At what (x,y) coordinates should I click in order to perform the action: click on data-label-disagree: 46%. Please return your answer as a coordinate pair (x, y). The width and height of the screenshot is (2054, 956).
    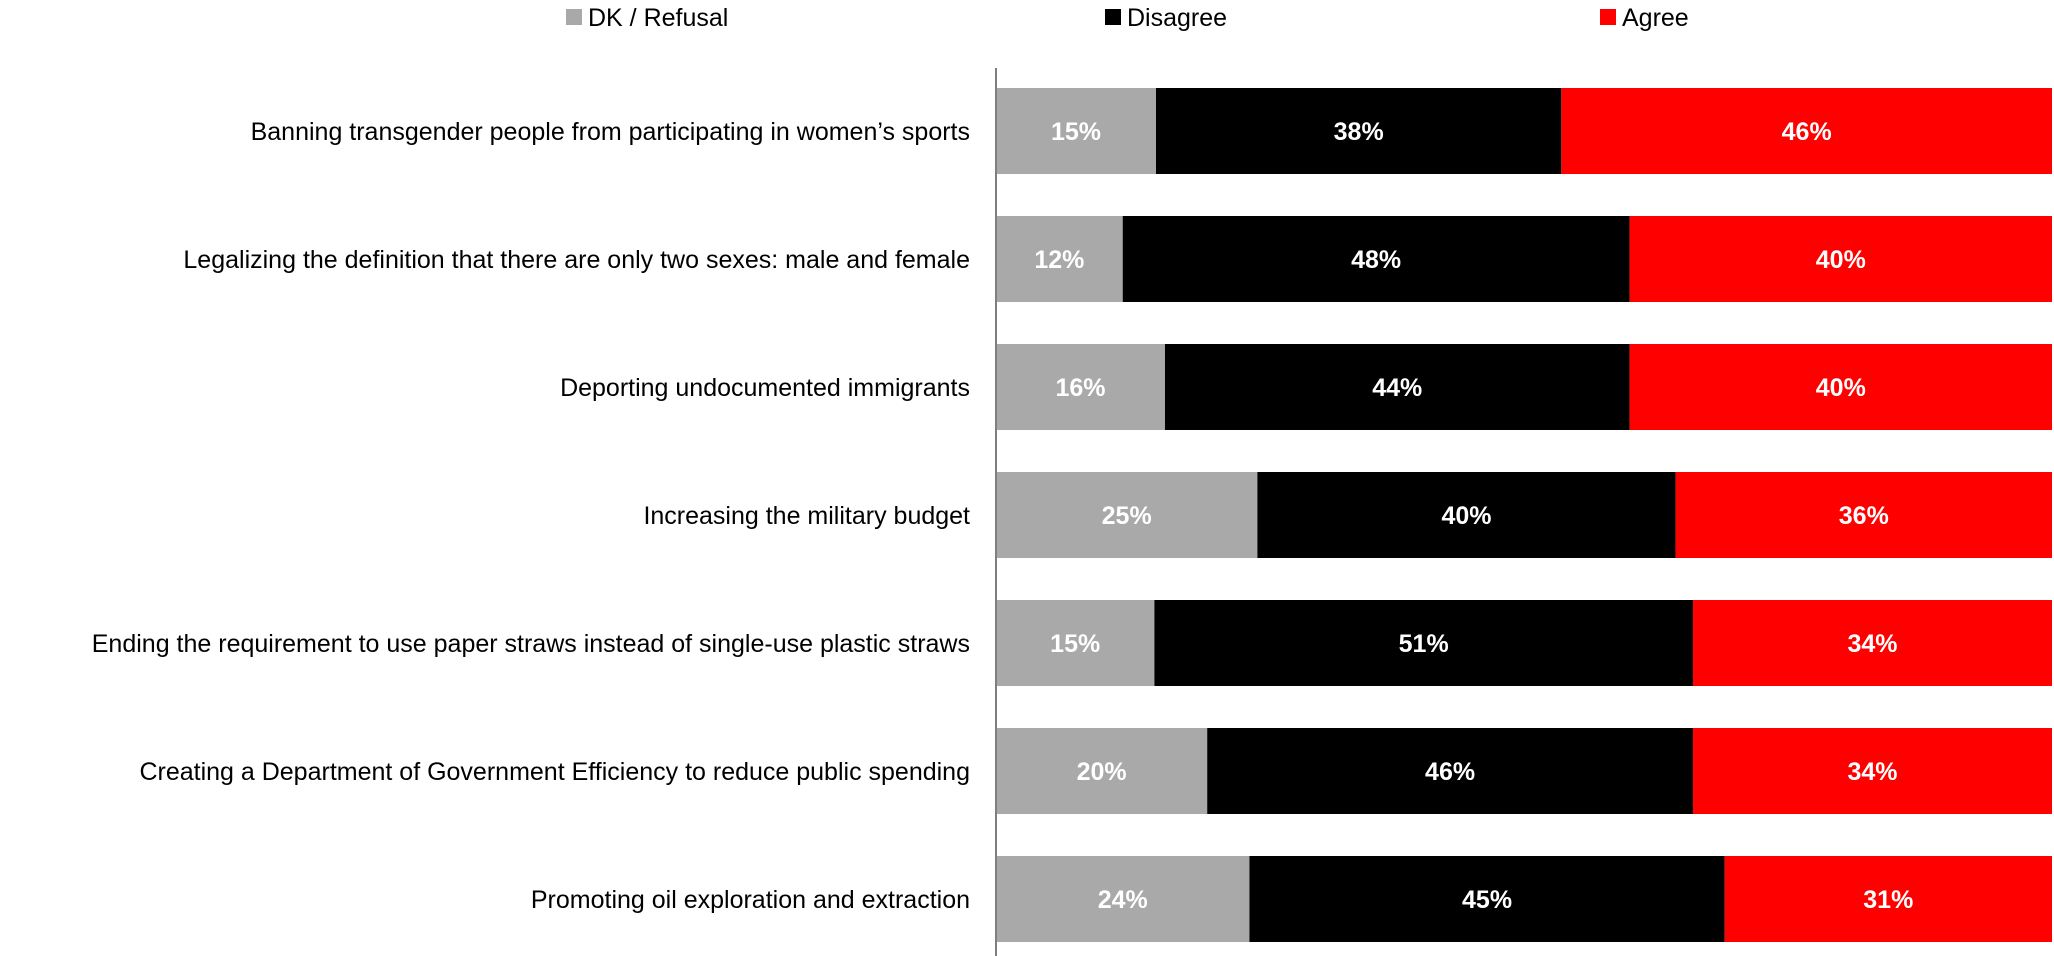
    Looking at the image, I should click on (1450, 772).